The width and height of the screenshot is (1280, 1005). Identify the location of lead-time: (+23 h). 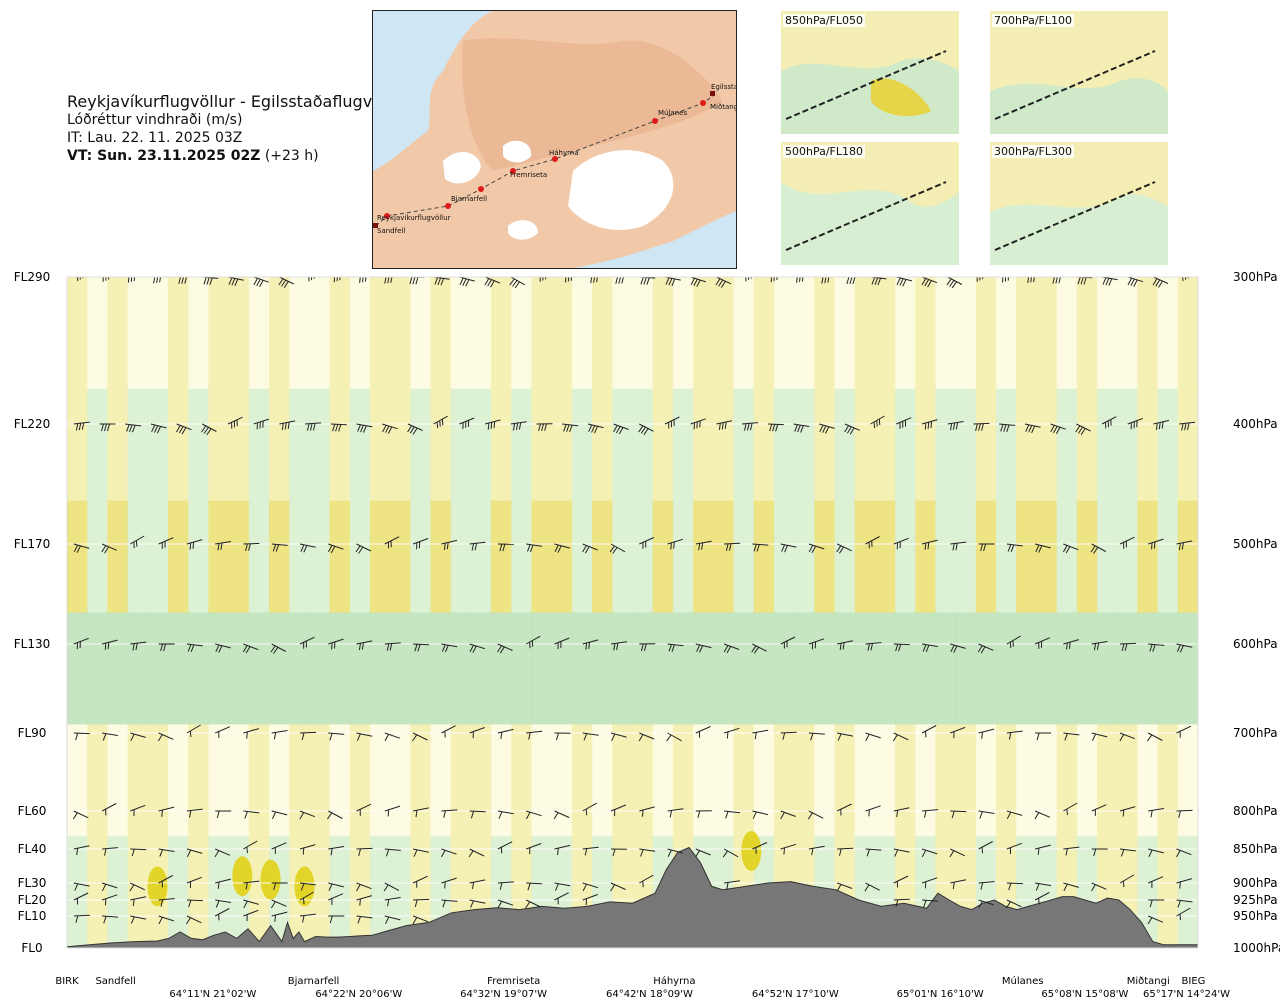
(291, 156).